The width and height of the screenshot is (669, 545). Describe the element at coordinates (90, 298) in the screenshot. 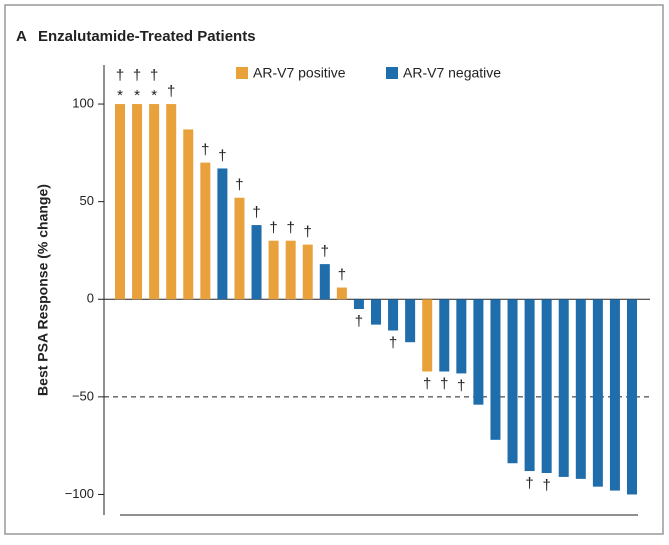

I see `y-tick-label: 0` at that location.